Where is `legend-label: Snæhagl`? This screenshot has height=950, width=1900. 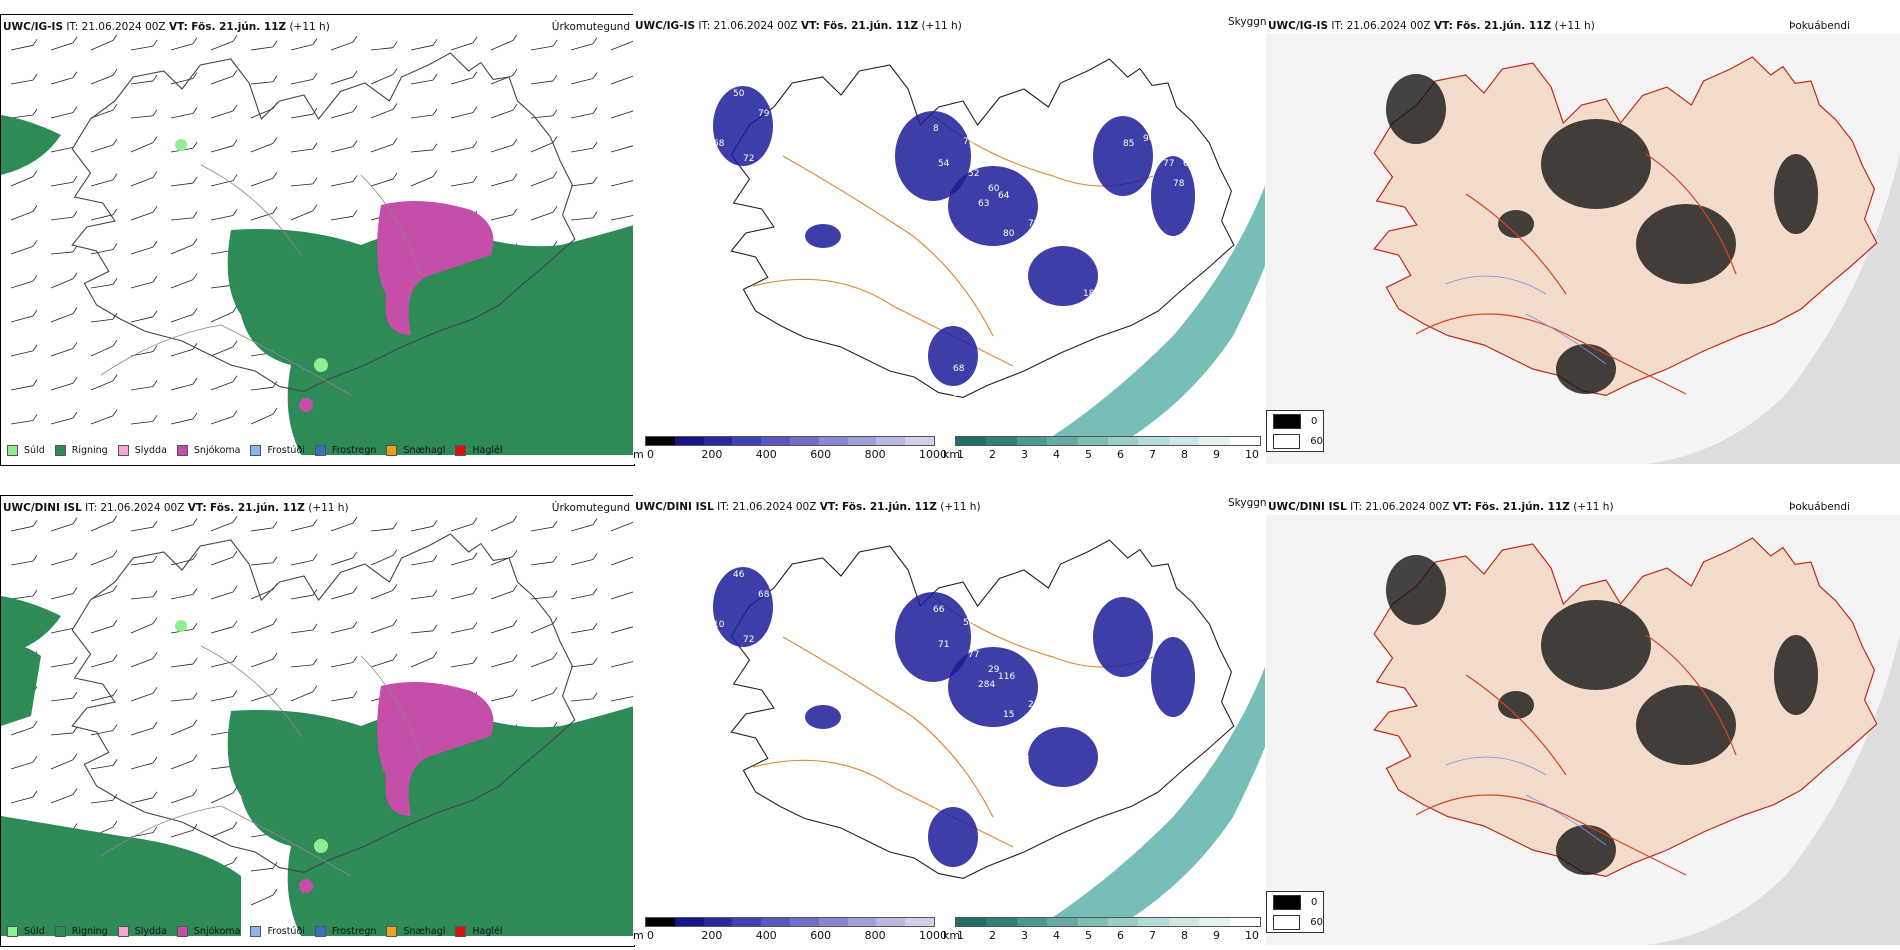
legend-label: Snæhagl is located at coordinates (424, 450).